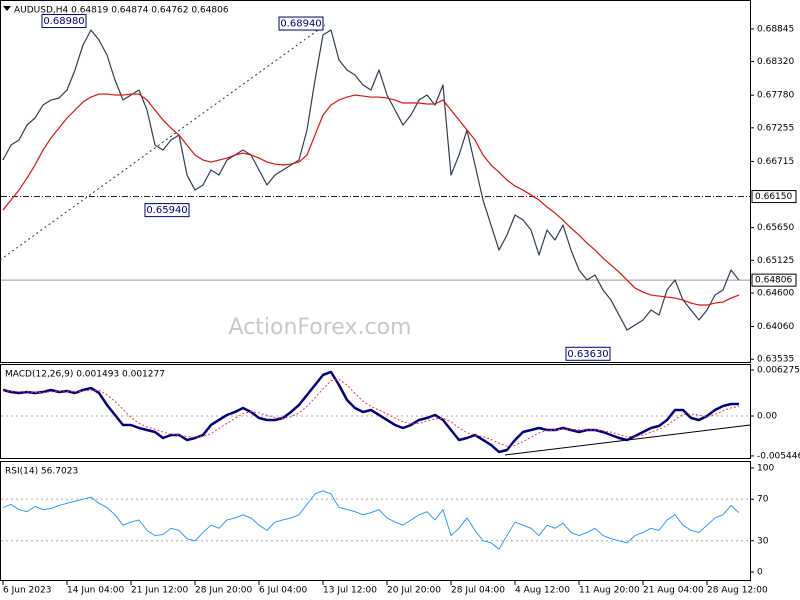 This screenshot has height=600, width=800. I want to click on y-tick-label: -0.005446, so click(778, 456).